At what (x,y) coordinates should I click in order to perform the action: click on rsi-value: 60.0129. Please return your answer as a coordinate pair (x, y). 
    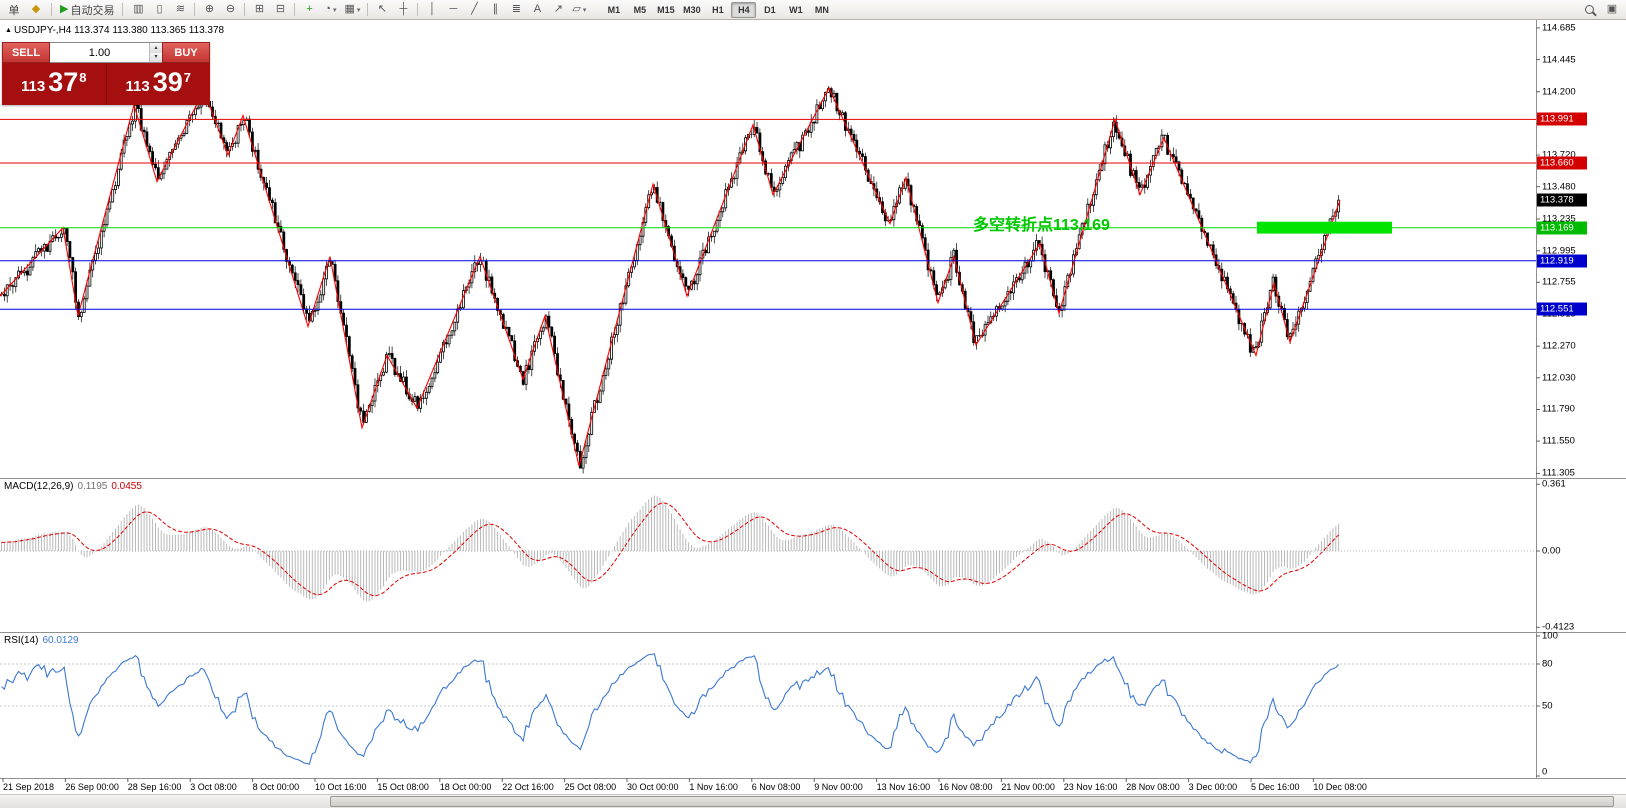
    Looking at the image, I should click on (60, 640).